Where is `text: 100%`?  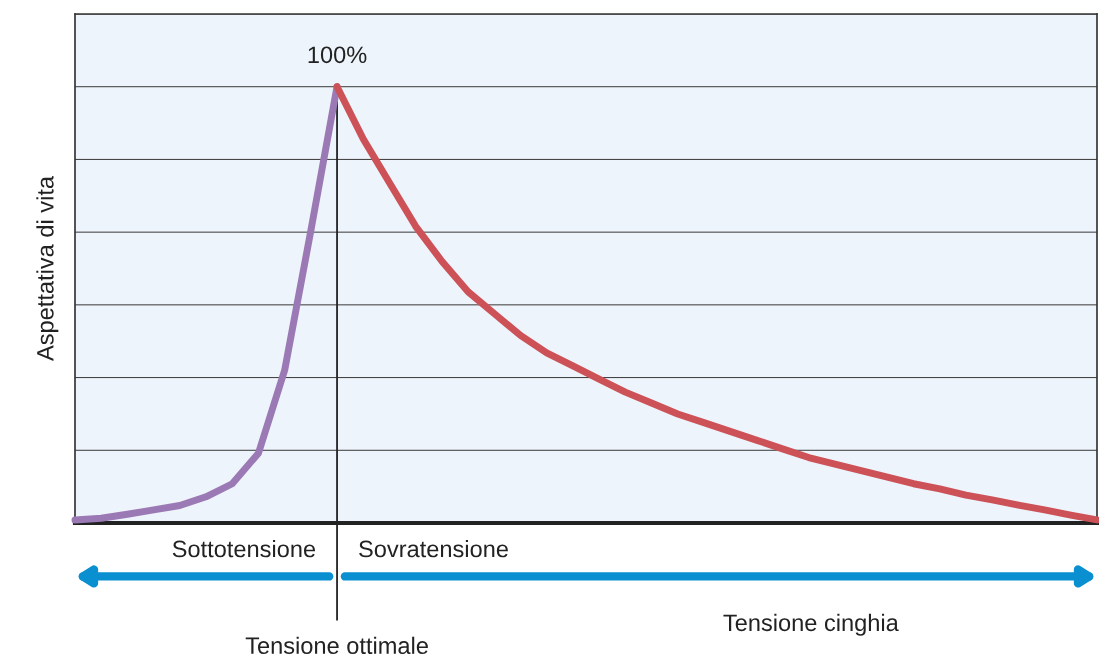 text: 100% is located at coordinates (337, 55).